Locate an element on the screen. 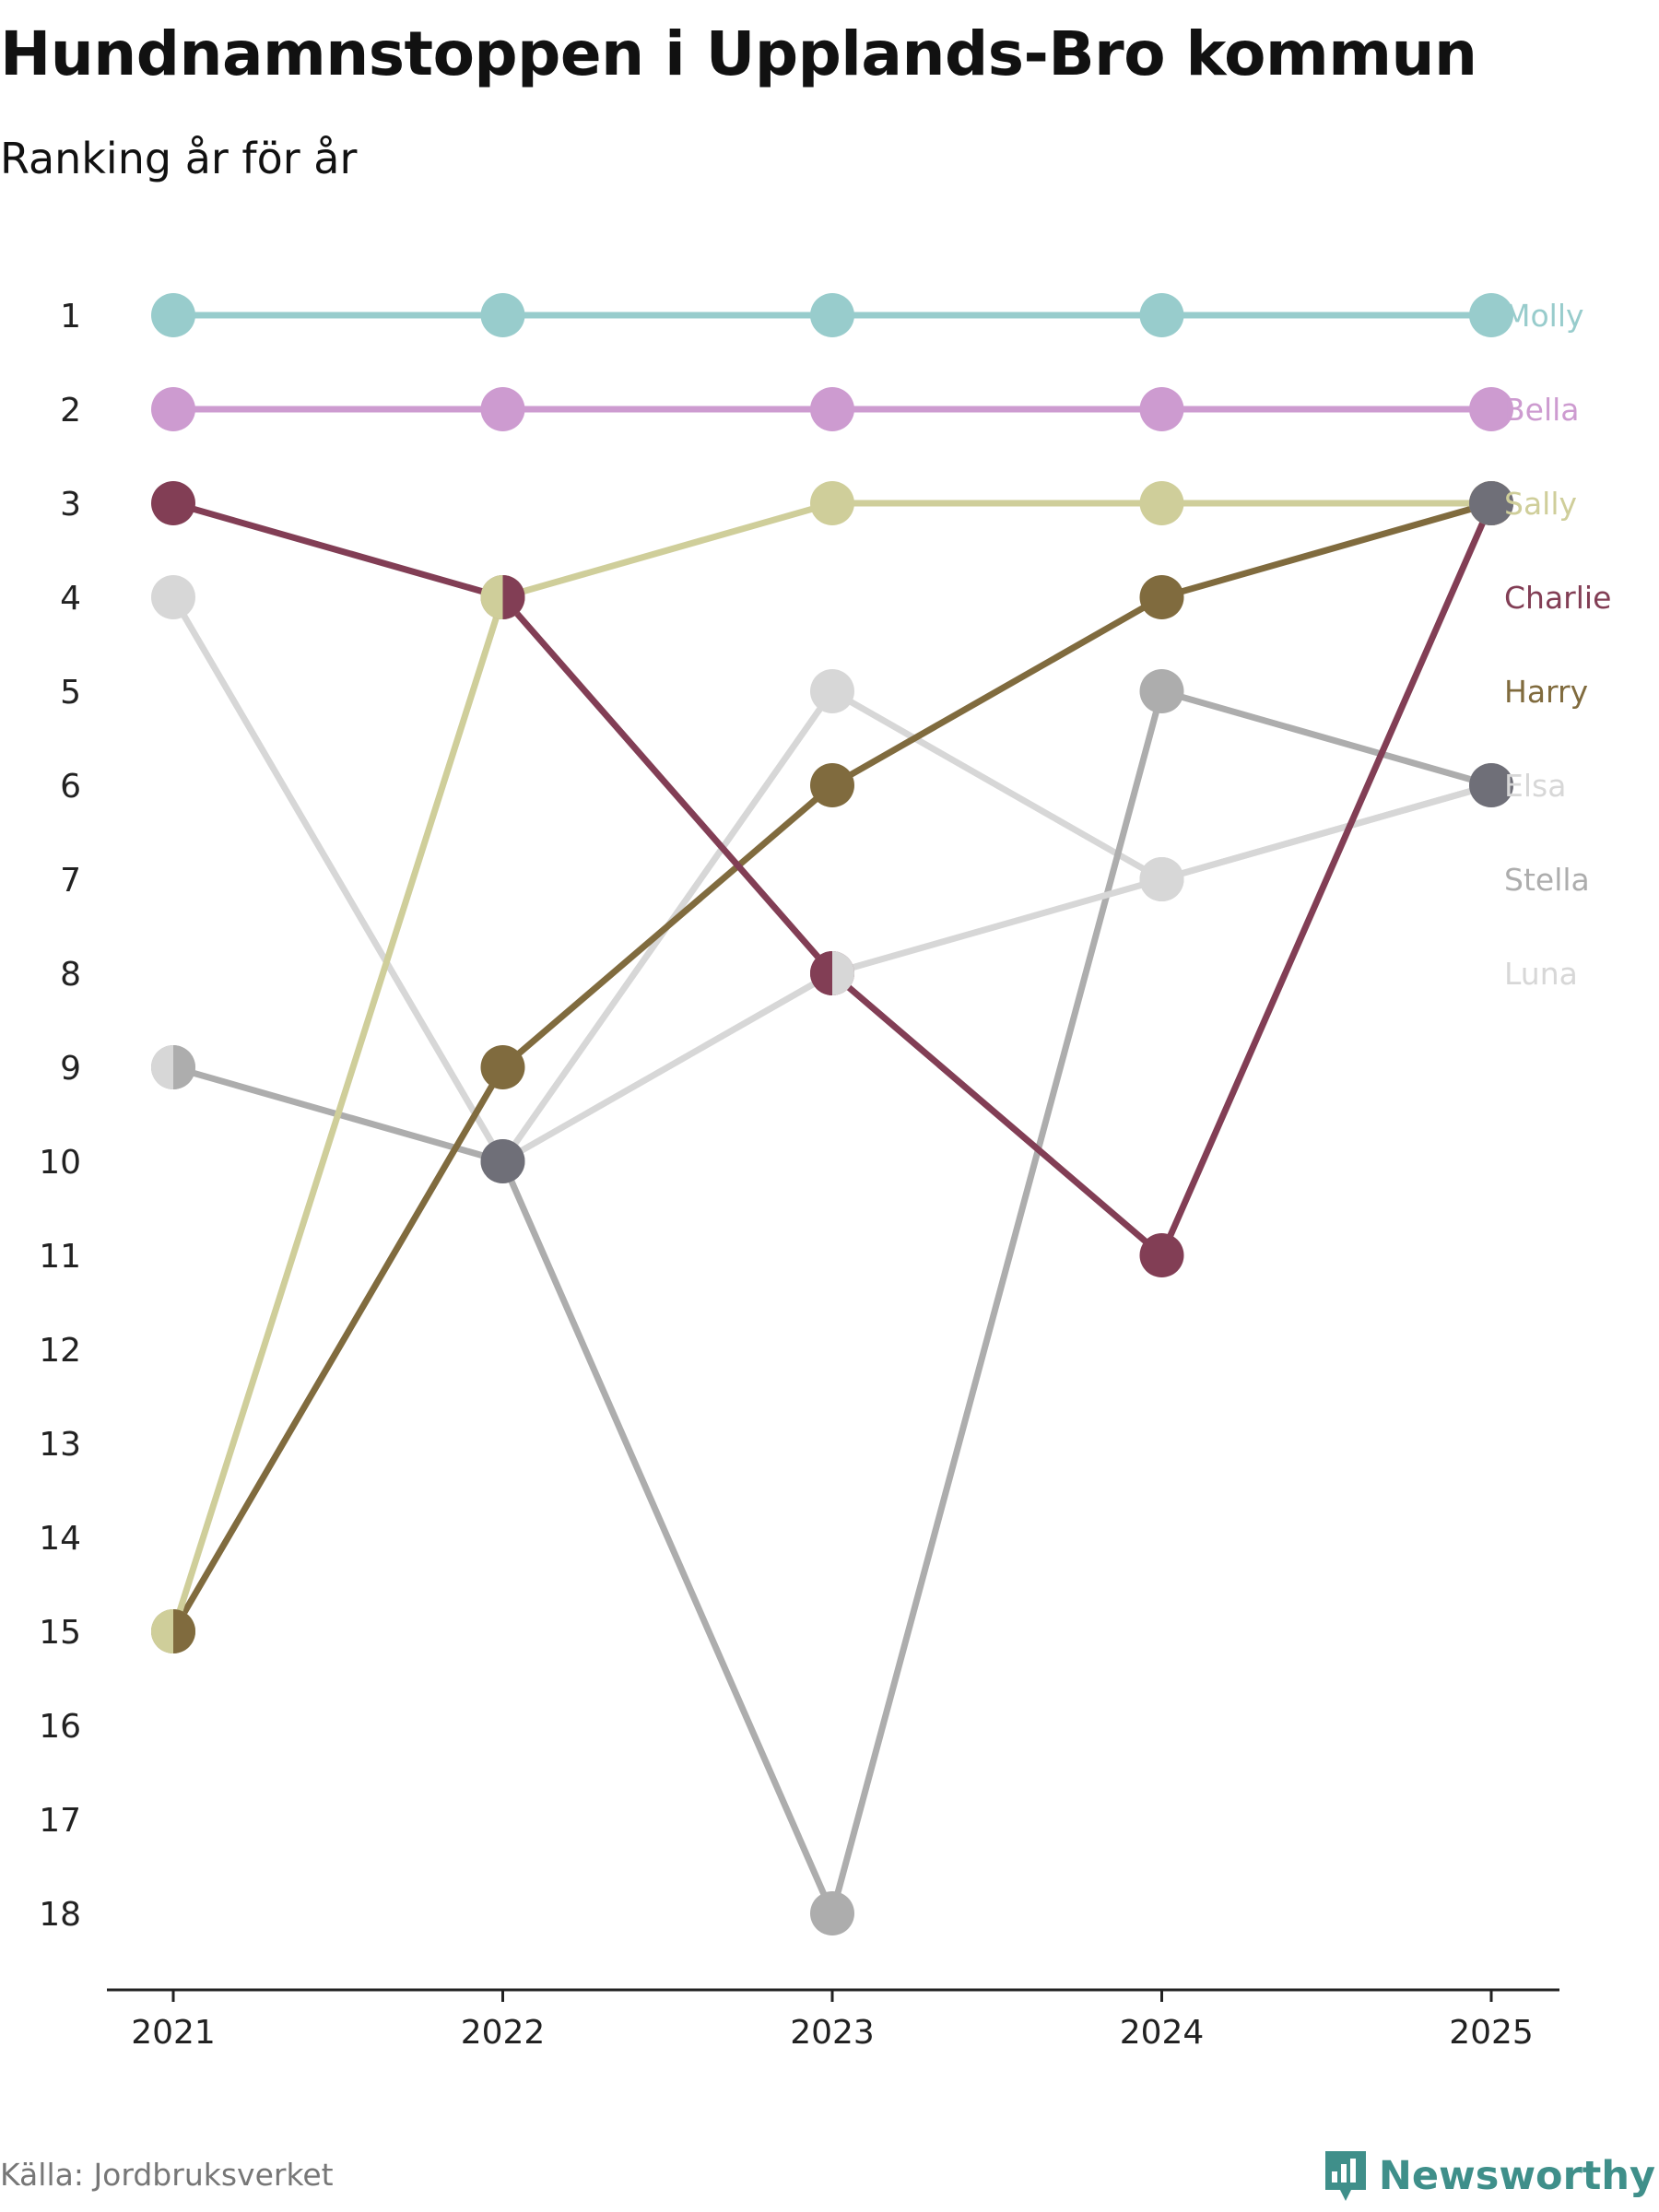 This screenshot has height=2212, width=1659. y-tick-label-13: 13 is located at coordinates (60, 1445).